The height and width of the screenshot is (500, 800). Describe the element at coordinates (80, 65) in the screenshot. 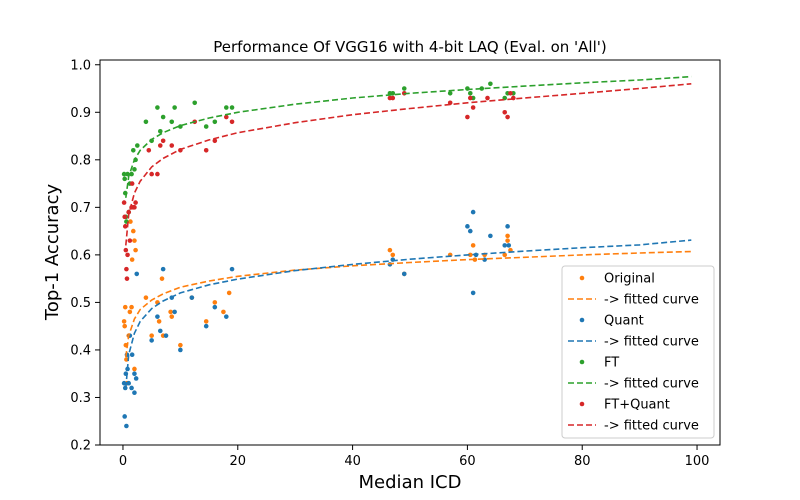

I see `y-tick-label: 1.0` at that location.